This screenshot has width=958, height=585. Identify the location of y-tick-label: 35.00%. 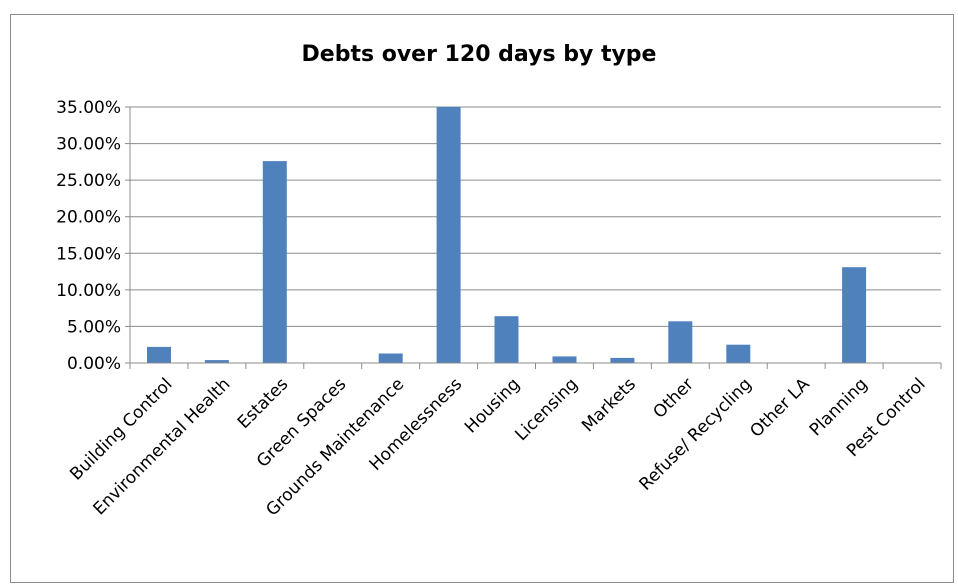
(88, 108).